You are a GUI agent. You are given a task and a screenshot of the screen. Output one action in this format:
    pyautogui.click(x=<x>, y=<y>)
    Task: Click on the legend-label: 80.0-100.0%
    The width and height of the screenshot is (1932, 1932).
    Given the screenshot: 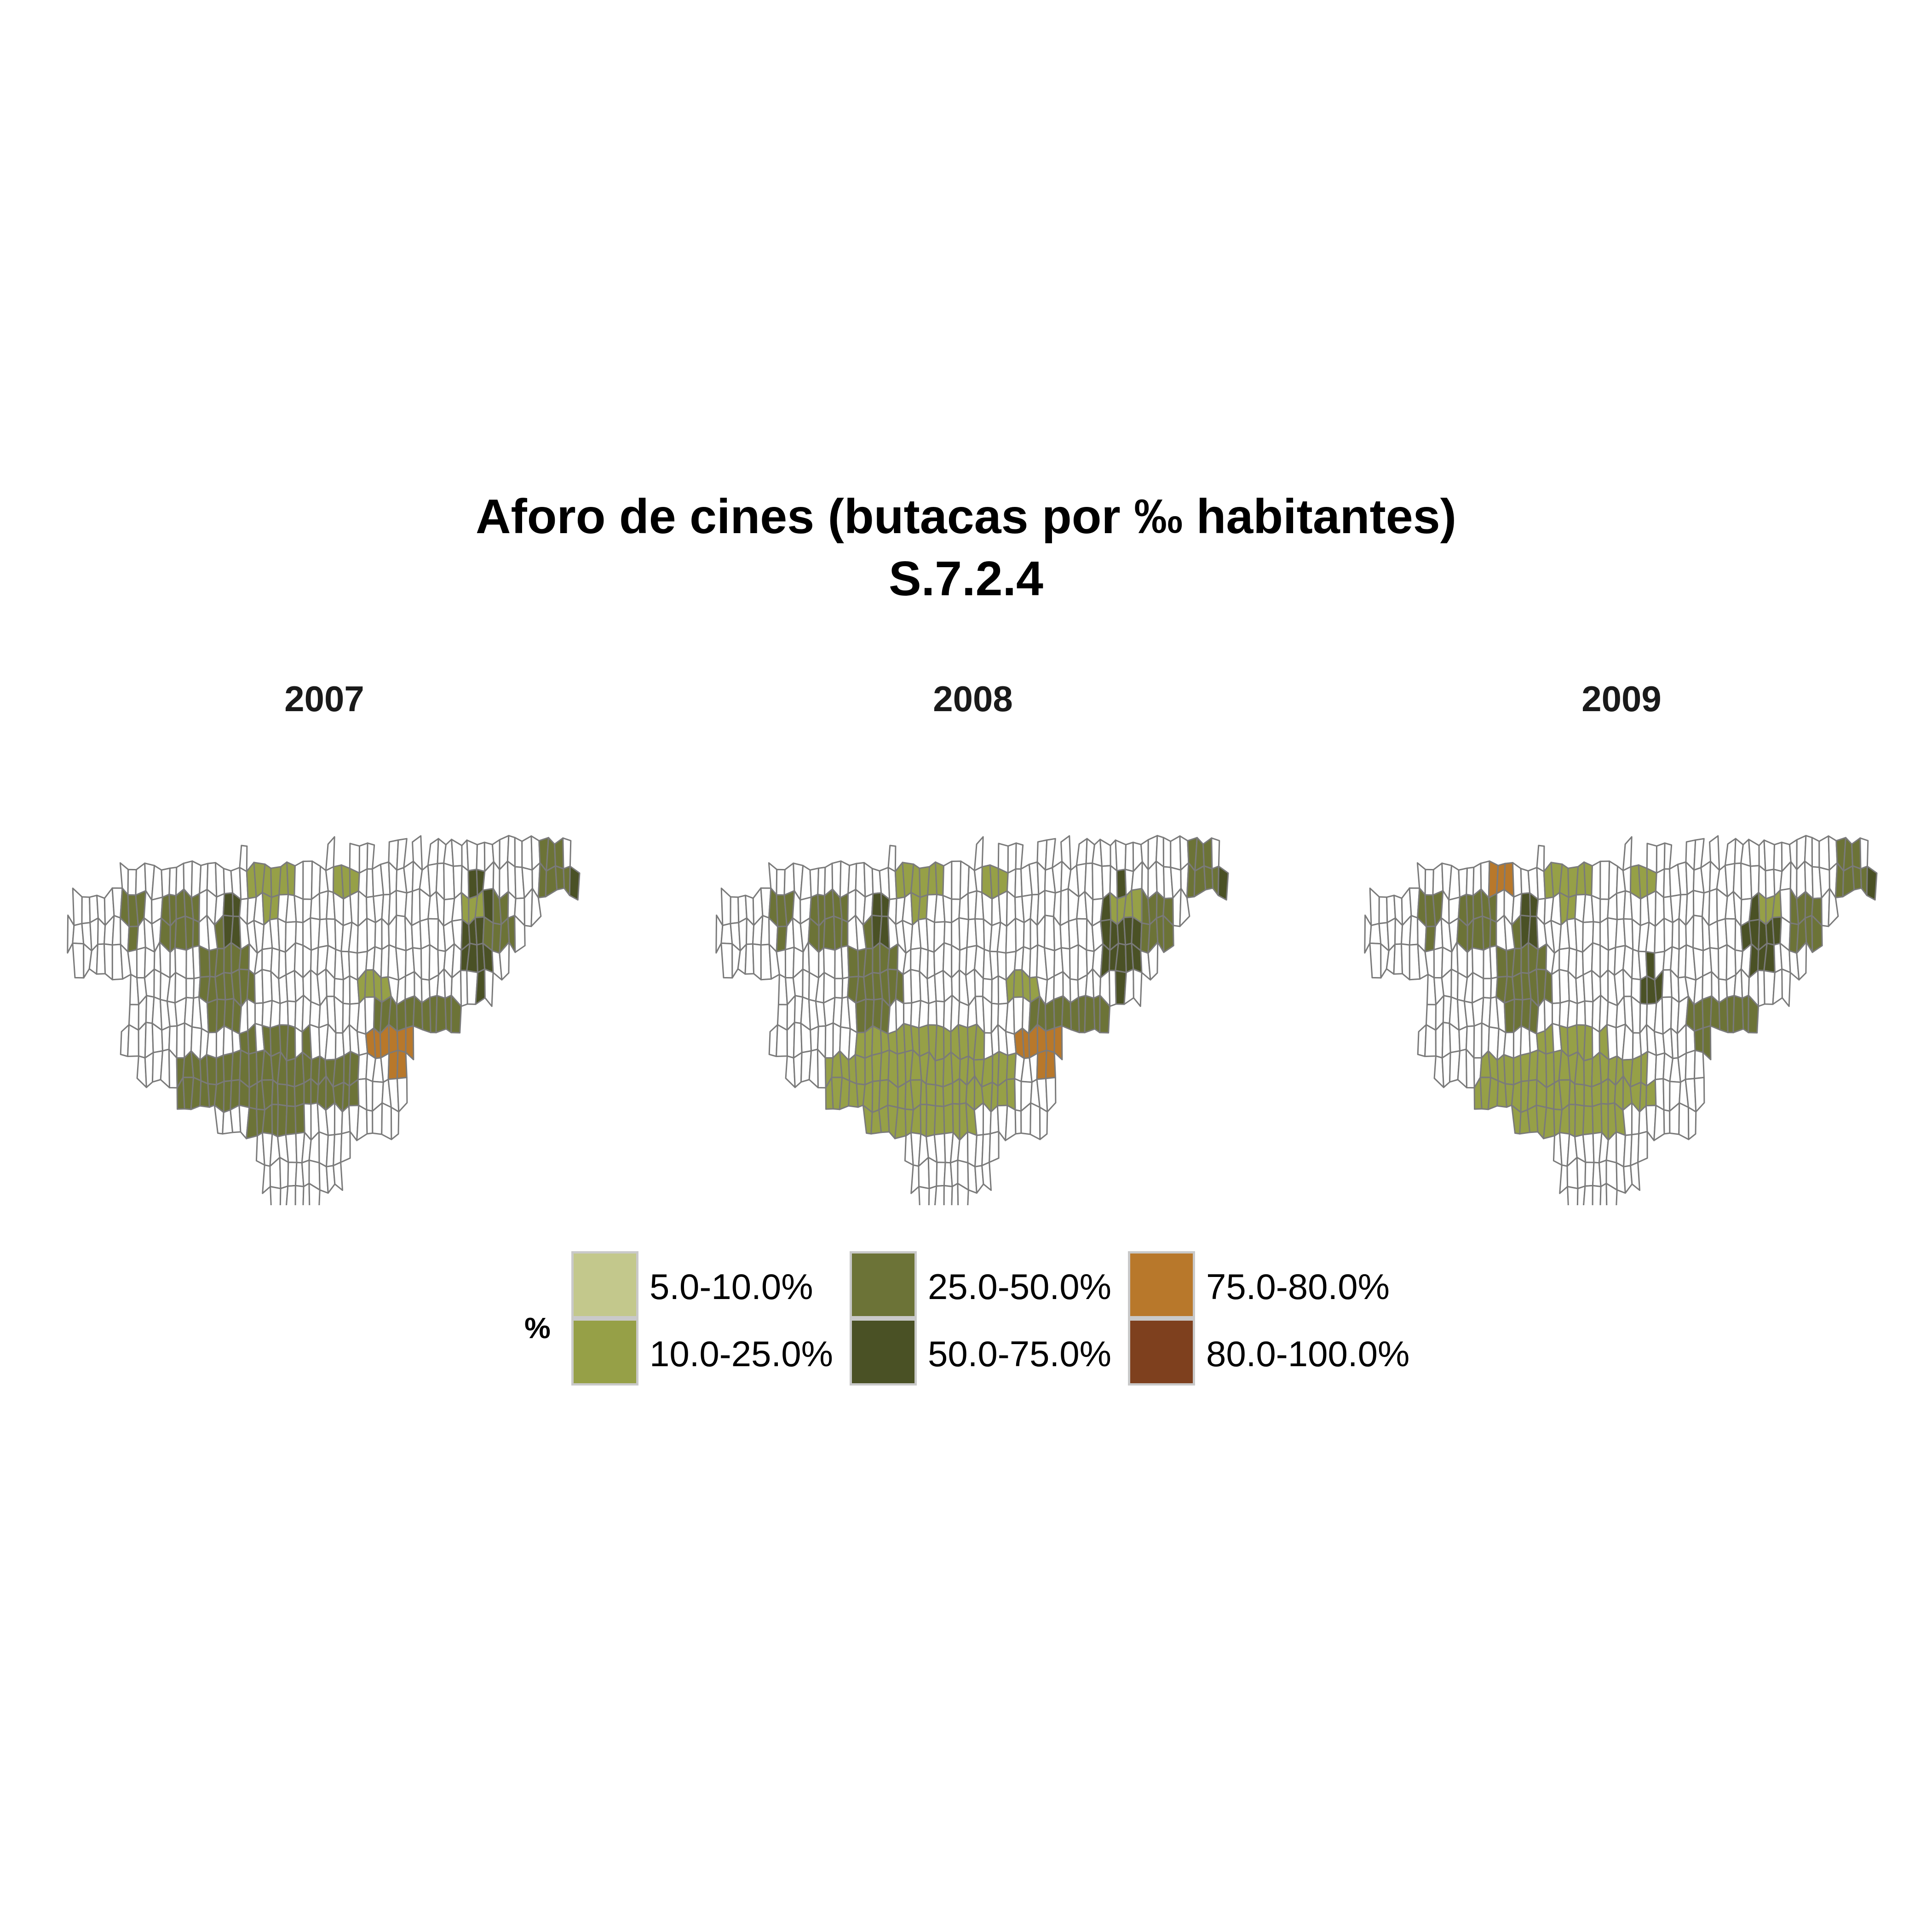 What is the action you would take?
    pyautogui.click(x=1308, y=1354)
    